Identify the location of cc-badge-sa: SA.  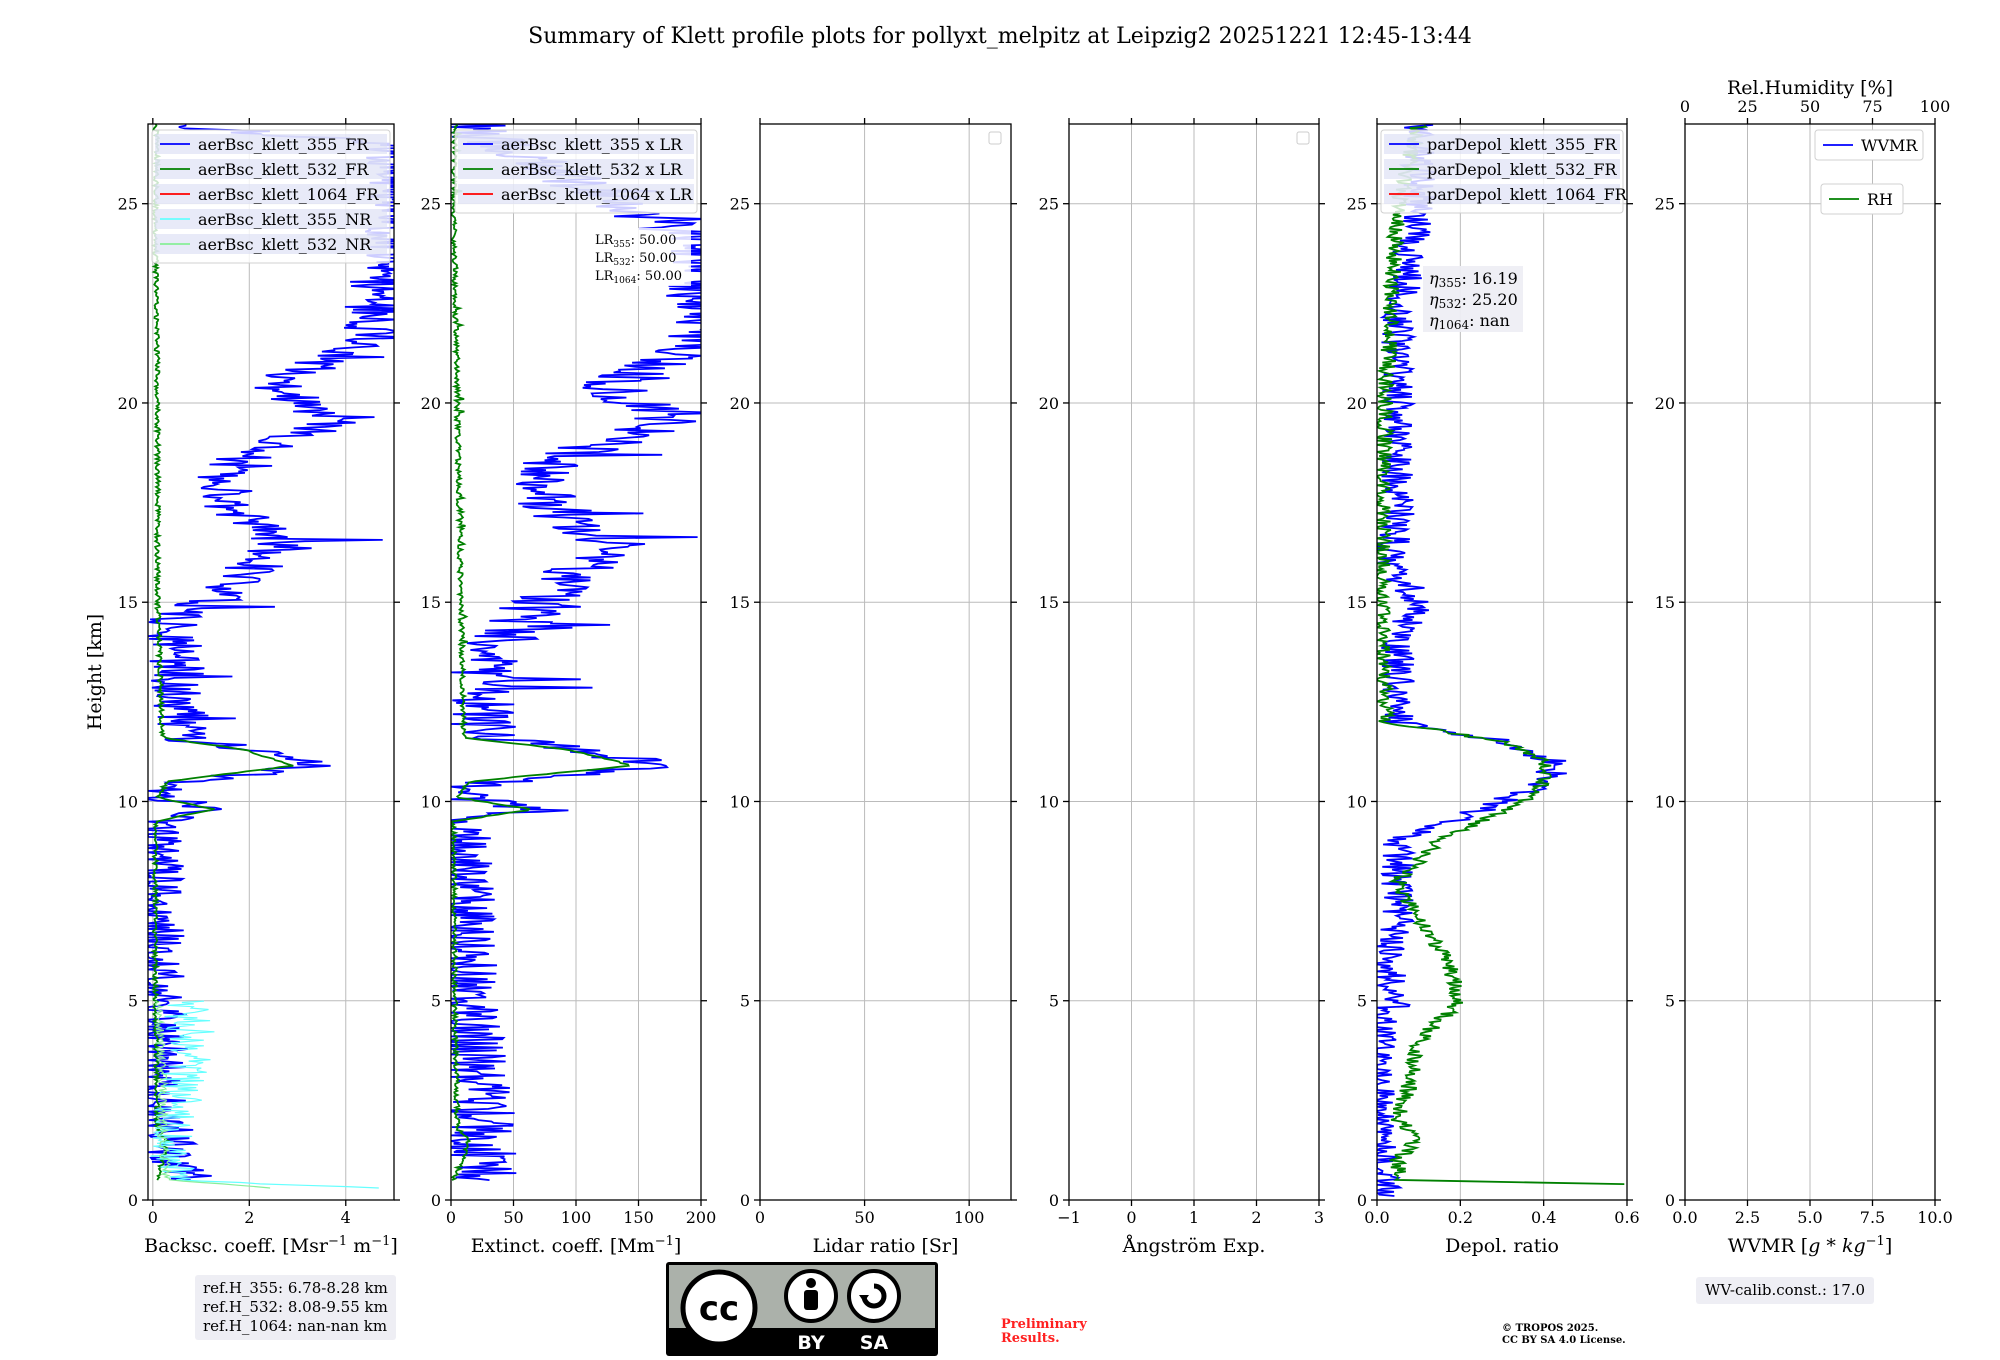
(874, 1343).